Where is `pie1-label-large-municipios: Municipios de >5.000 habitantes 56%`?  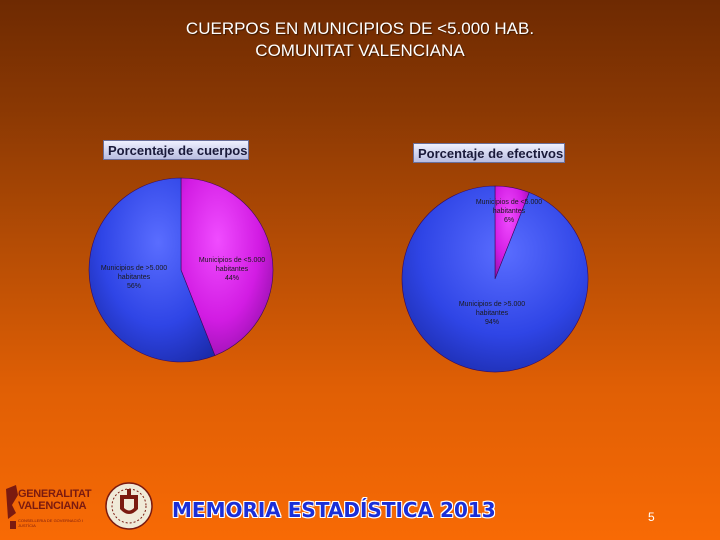
pie1-label-large-municipios: Municipios de >5.000 habitantes 56% is located at coordinates (134, 277).